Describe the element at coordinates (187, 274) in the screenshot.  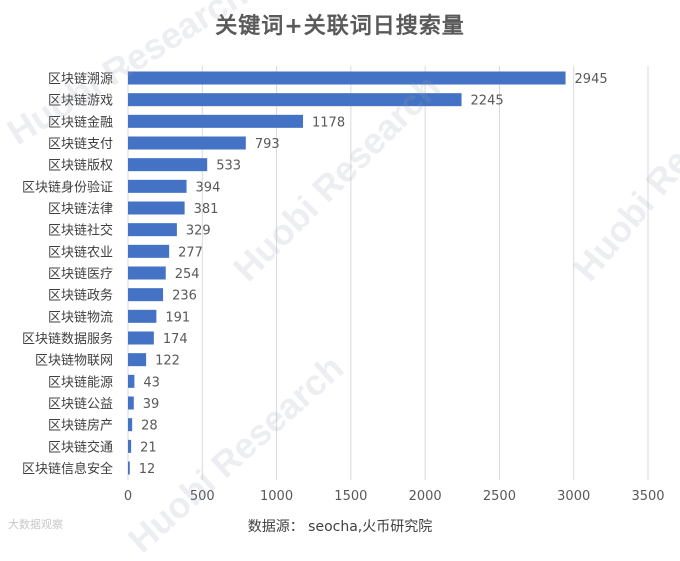
I see `value-label: 254` at that location.